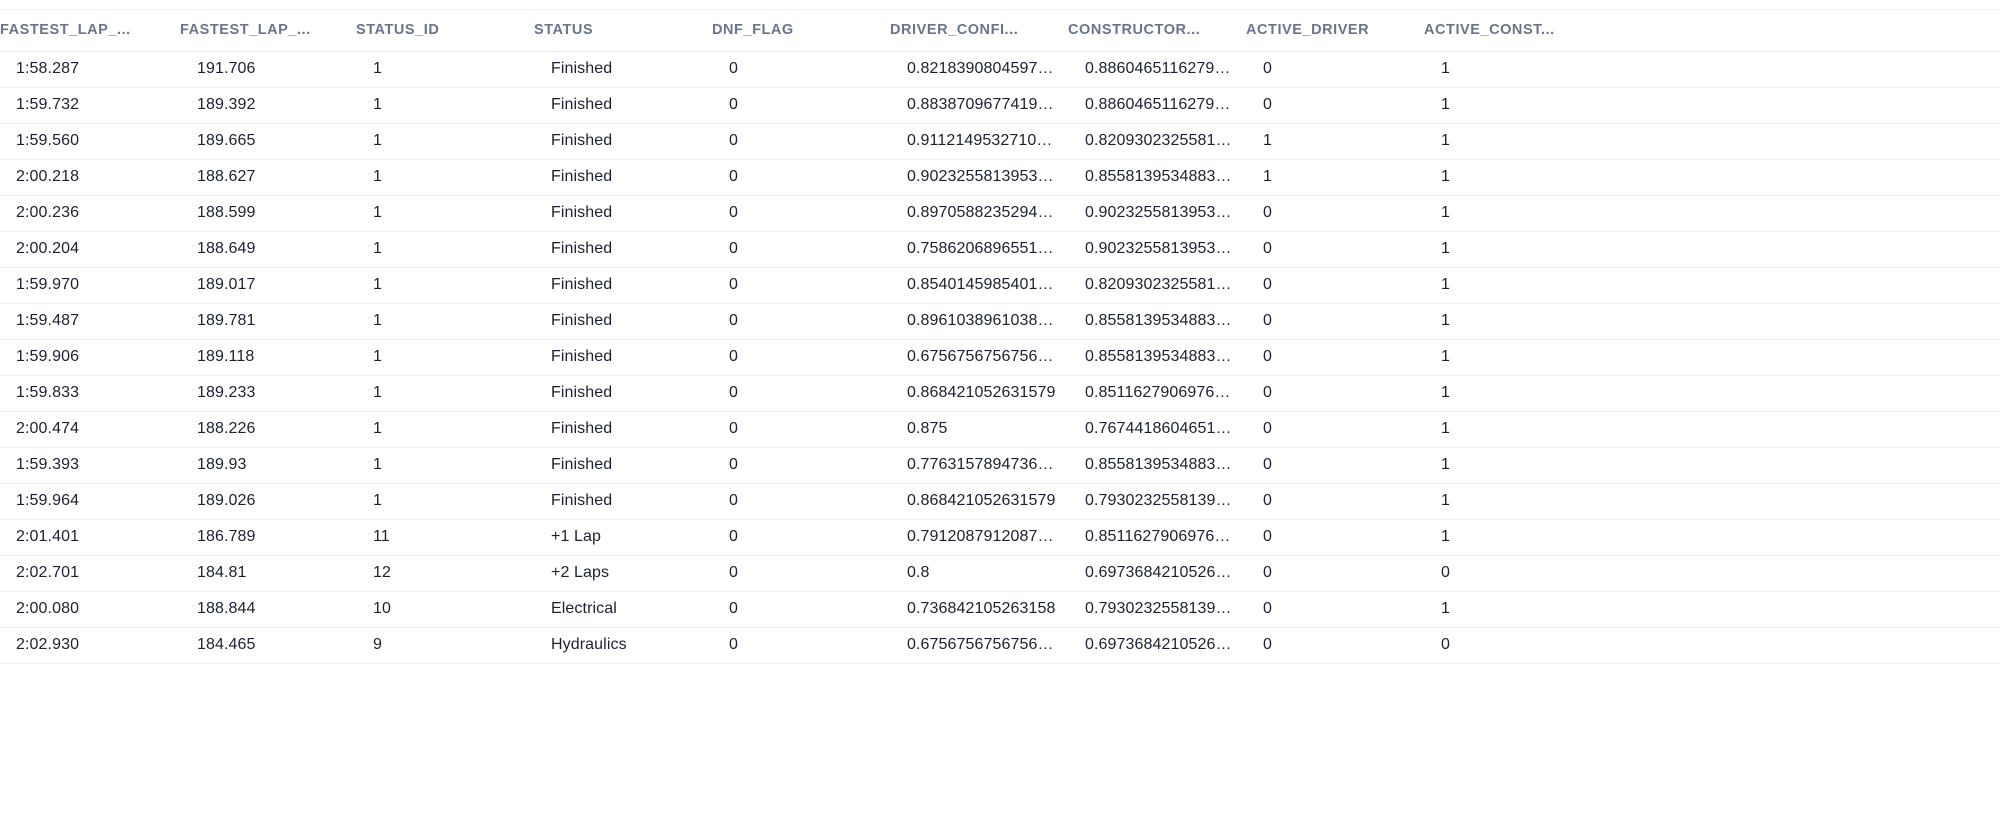 The image size is (2000, 835). I want to click on cell-fastest-lap-speed: 189.233, so click(268, 393).